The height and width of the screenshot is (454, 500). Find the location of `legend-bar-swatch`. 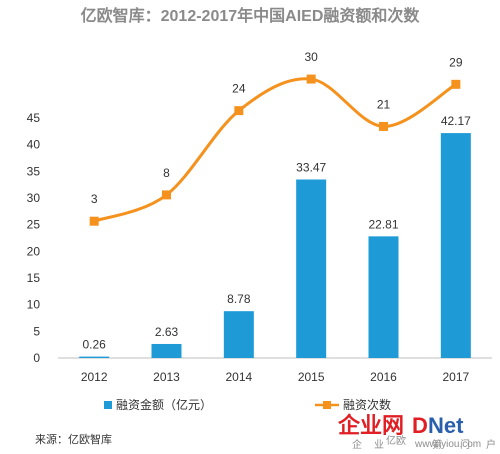

legend-bar-swatch is located at coordinates (108, 405).